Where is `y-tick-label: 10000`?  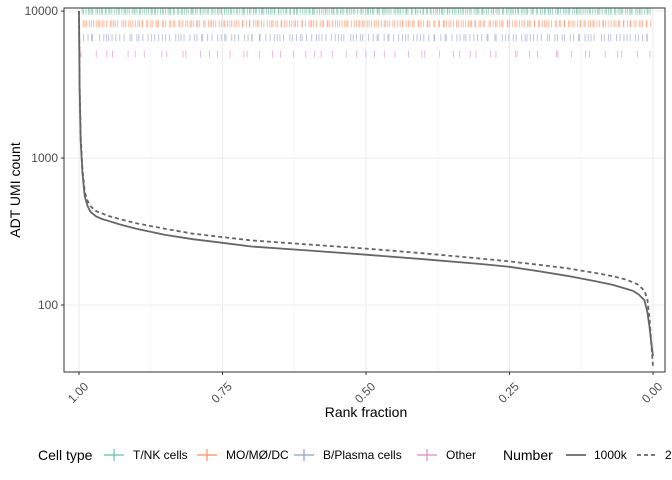
y-tick-label: 10000 is located at coordinates (42, 11).